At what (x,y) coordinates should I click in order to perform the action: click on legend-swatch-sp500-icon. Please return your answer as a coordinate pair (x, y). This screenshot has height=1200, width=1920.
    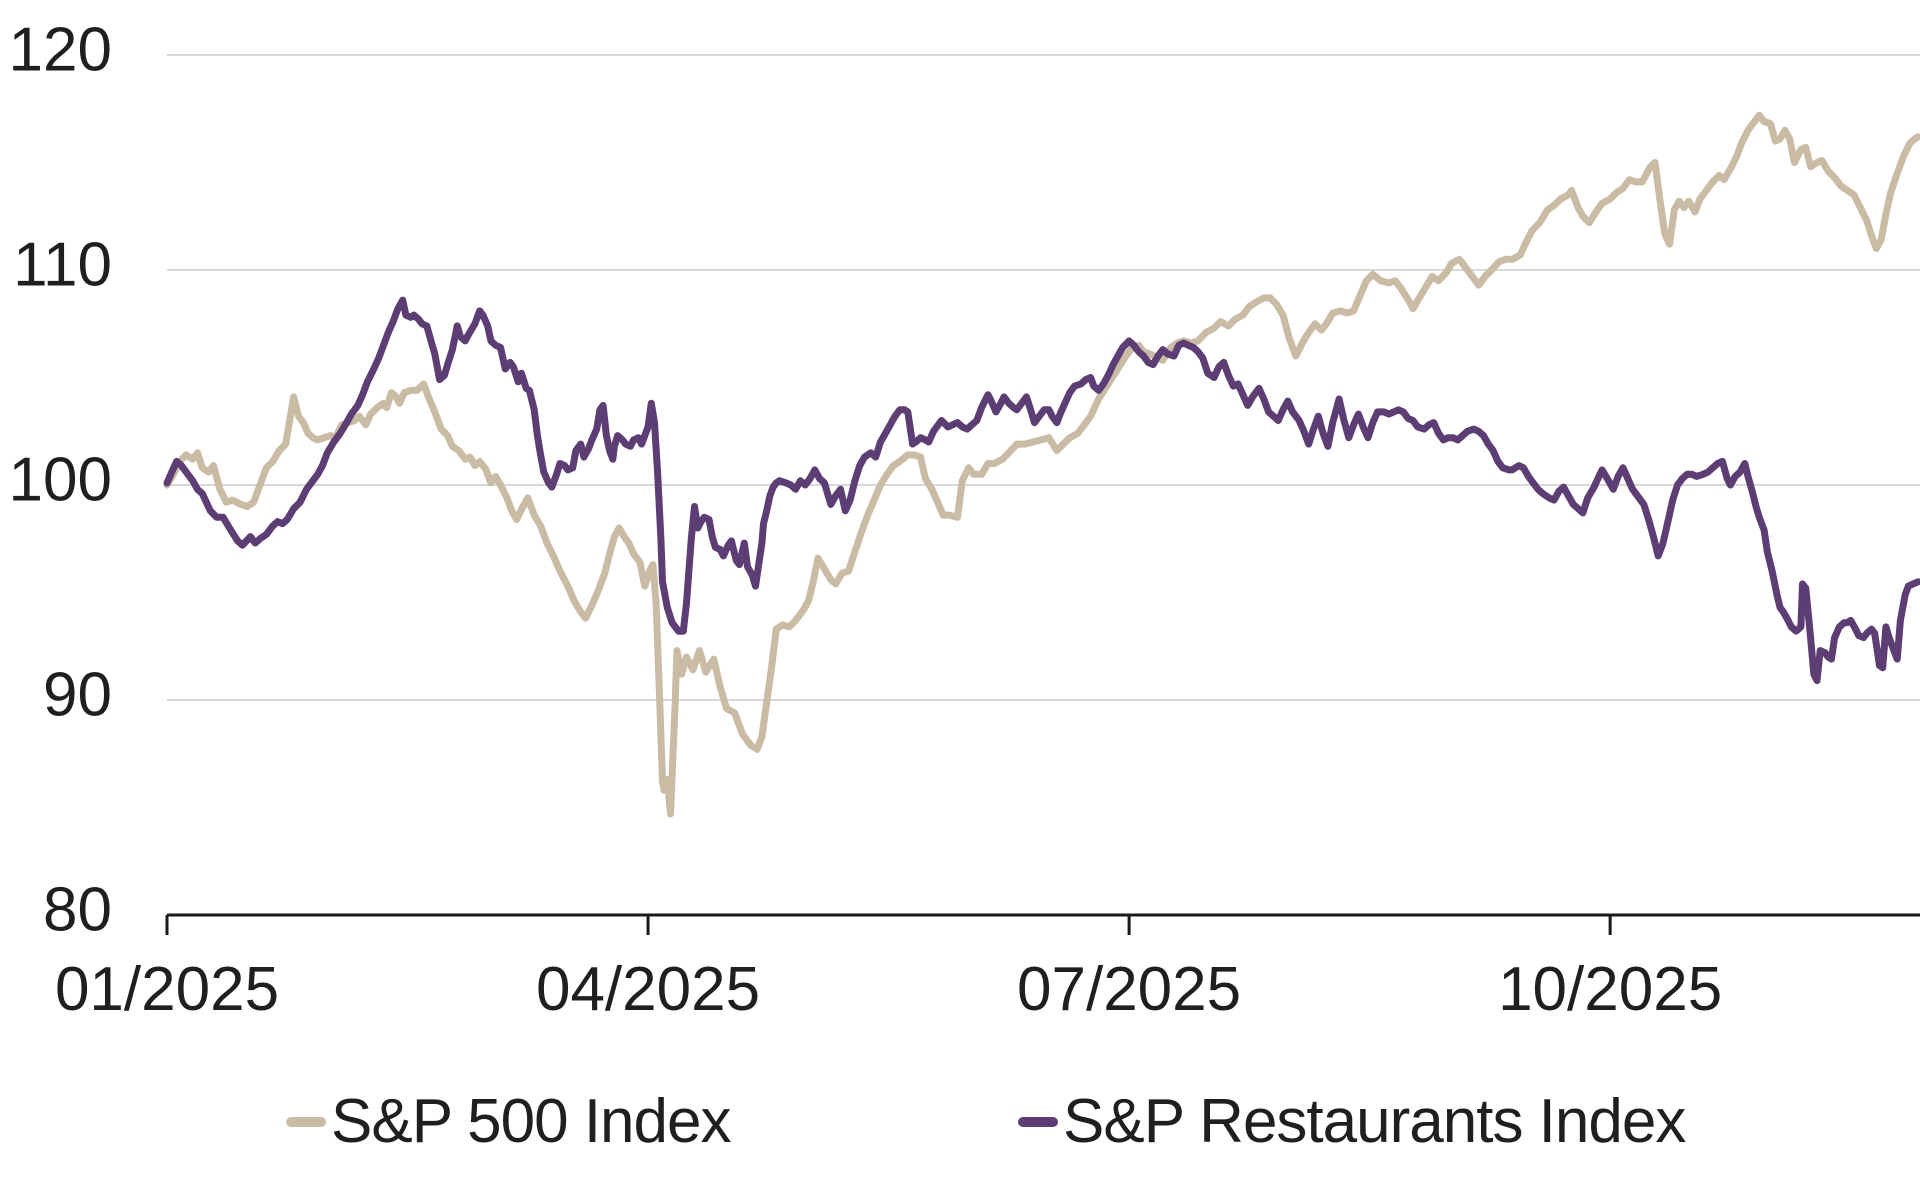
    Looking at the image, I should click on (306, 1121).